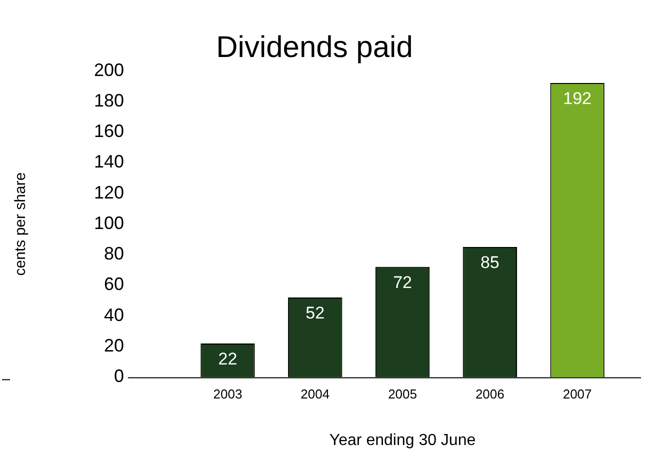 The height and width of the screenshot is (454, 670). I want to click on y-tick-label: 140, so click(109, 162).